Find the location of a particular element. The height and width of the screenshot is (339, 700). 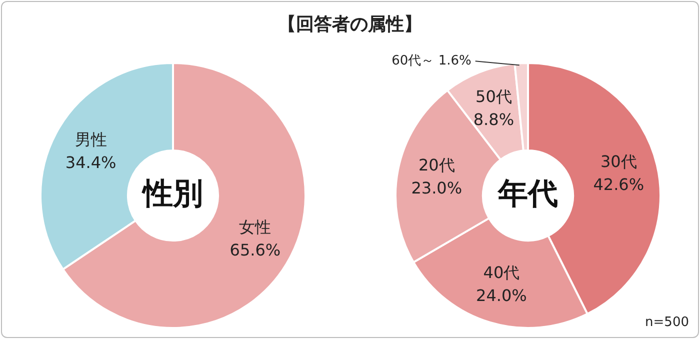

text: 年代 is located at coordinates (527, 194).